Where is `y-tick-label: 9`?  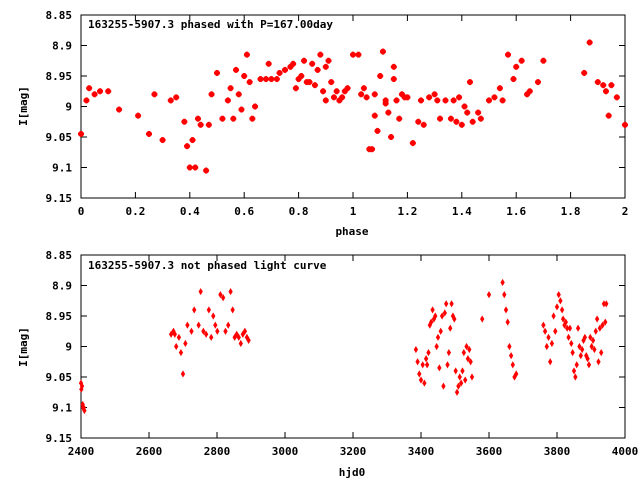 y-tick-label: 9 is located at coordinates (68, 347).